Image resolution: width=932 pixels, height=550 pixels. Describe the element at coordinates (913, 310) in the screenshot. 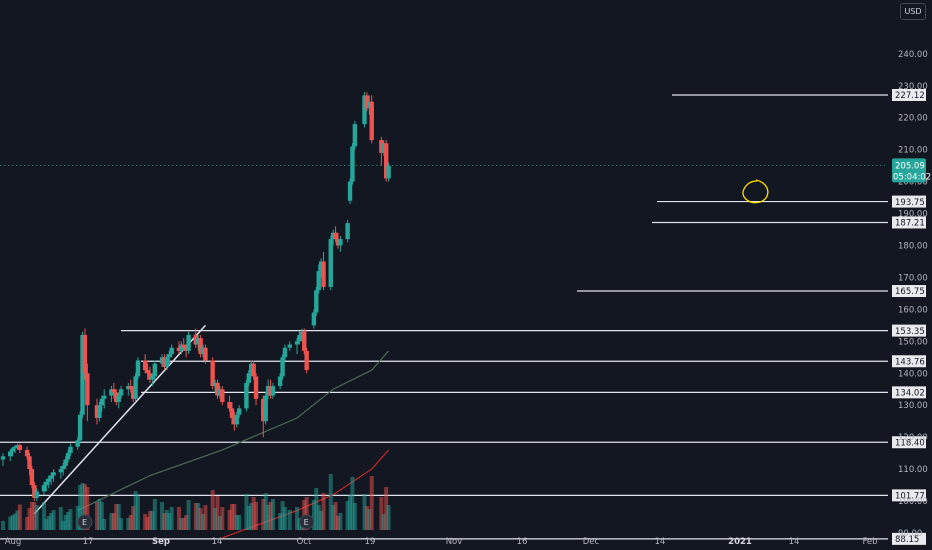

I see `price-scale-label: 160.00` at that location.